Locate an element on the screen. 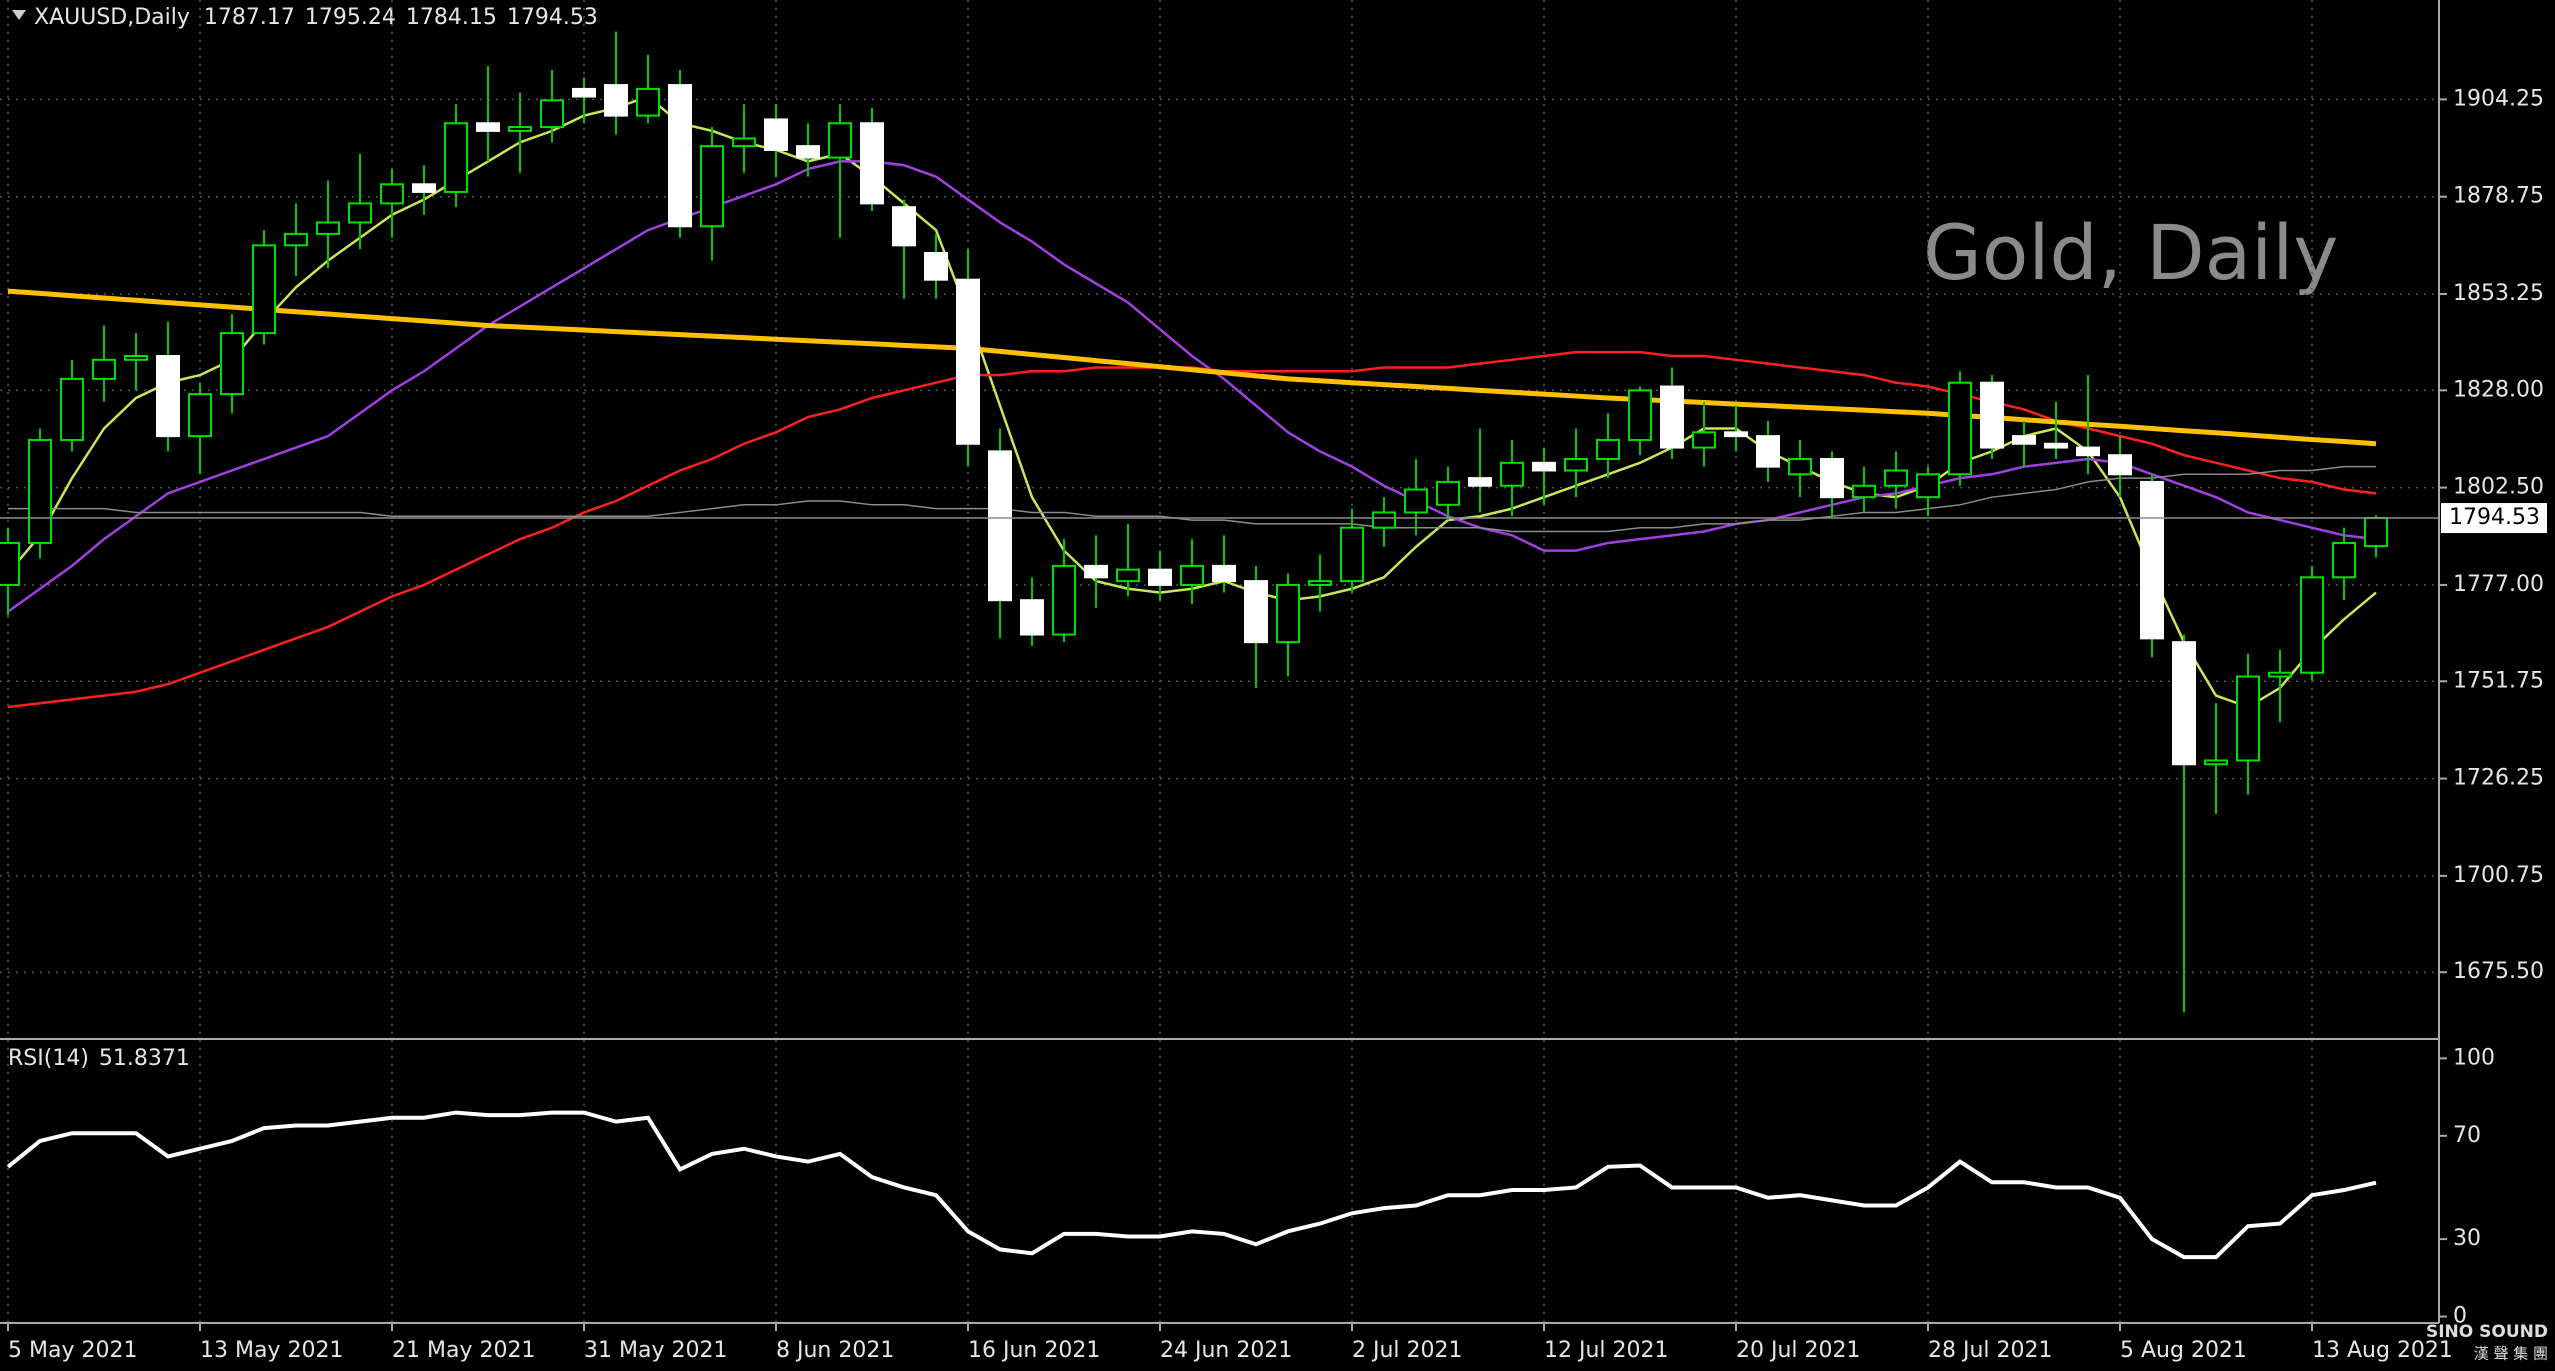  y-tick-label: 30 is located at coordinates (2467, 1238).